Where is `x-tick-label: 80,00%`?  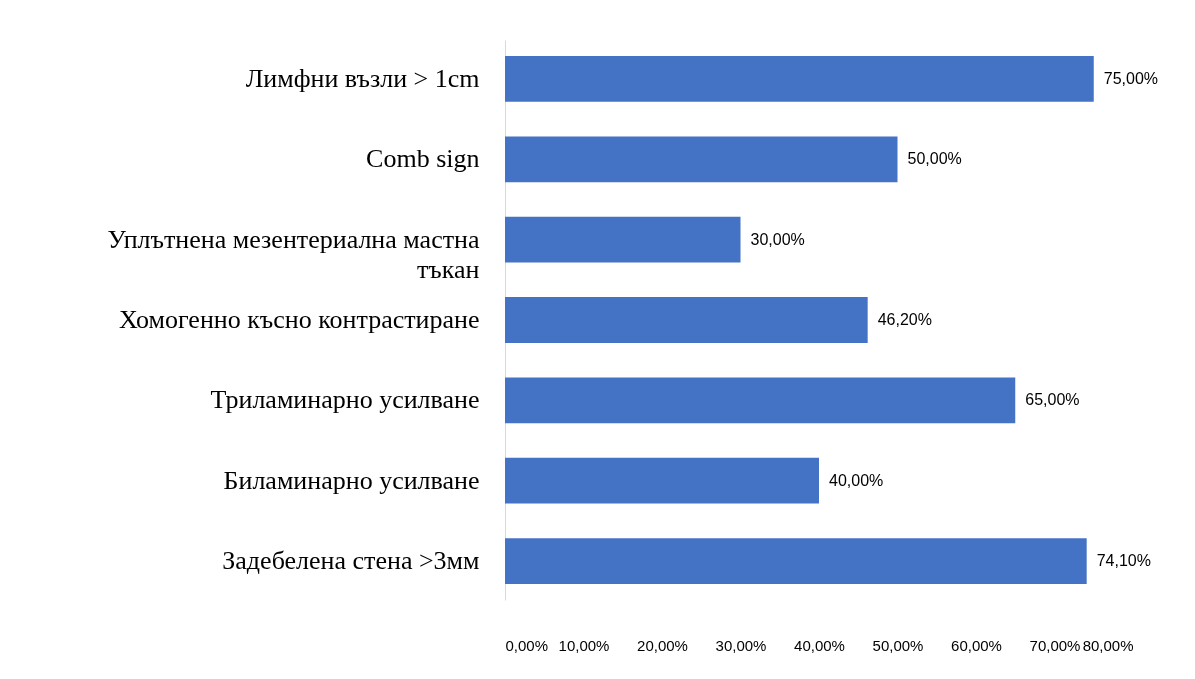 x-tick-label: 80,00% is located at coordinates (1108, 645).